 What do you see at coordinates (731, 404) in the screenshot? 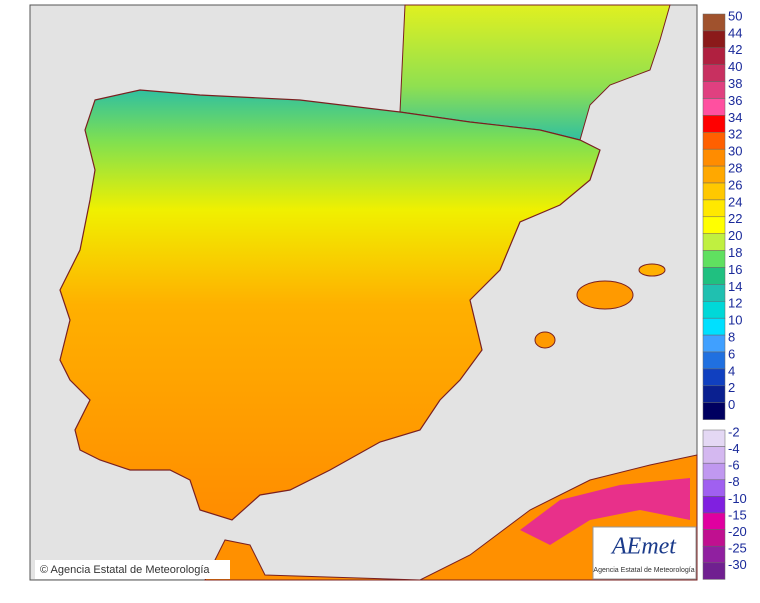
I see `legend-label: 0` at bounding box center [731, 404].